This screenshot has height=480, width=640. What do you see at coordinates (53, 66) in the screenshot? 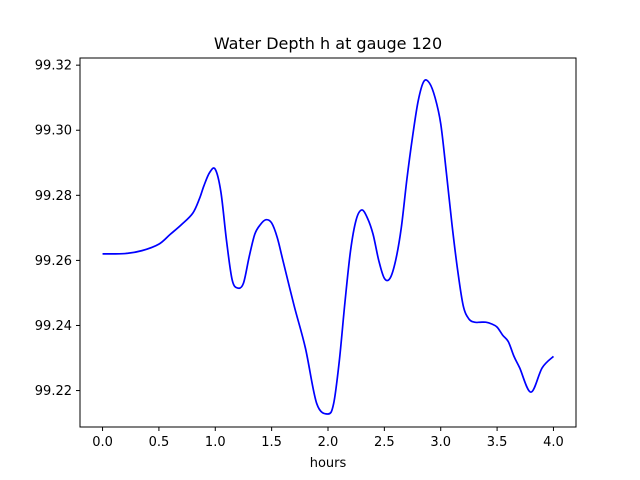
I see `y-tick-label: 99.32` at bounding box center [53, 66].